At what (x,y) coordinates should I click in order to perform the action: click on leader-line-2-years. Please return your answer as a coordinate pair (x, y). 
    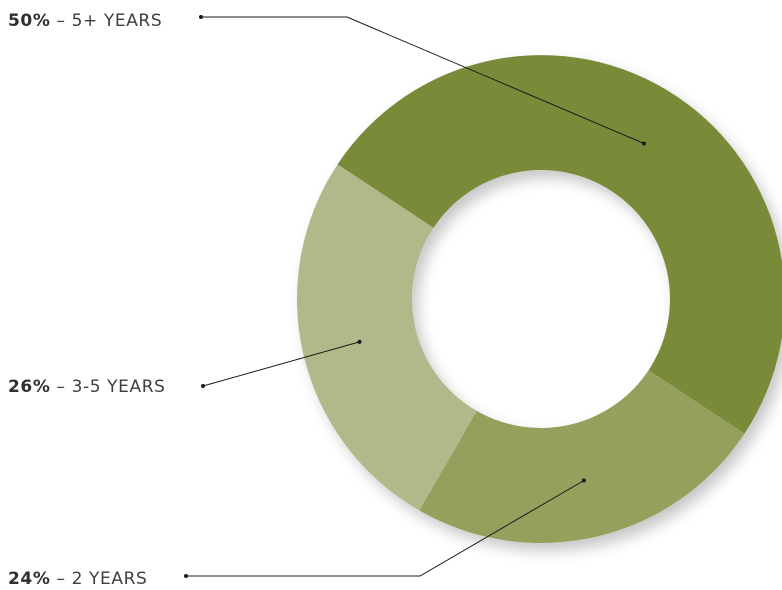
    Looking at the image, I should click on (385, 528).